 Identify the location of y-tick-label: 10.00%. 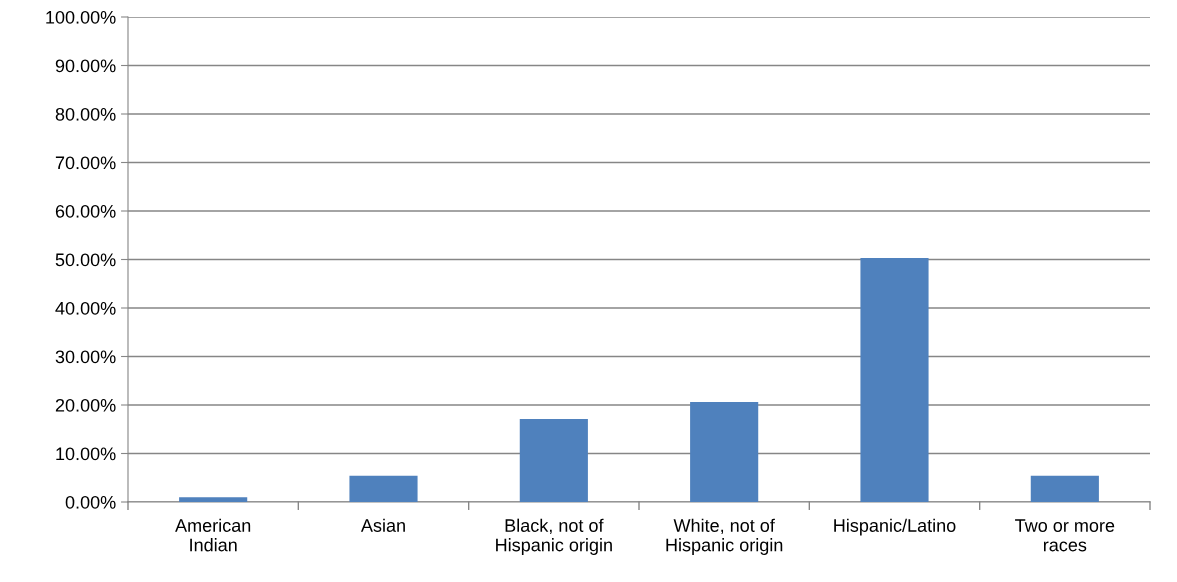
(86, 454).